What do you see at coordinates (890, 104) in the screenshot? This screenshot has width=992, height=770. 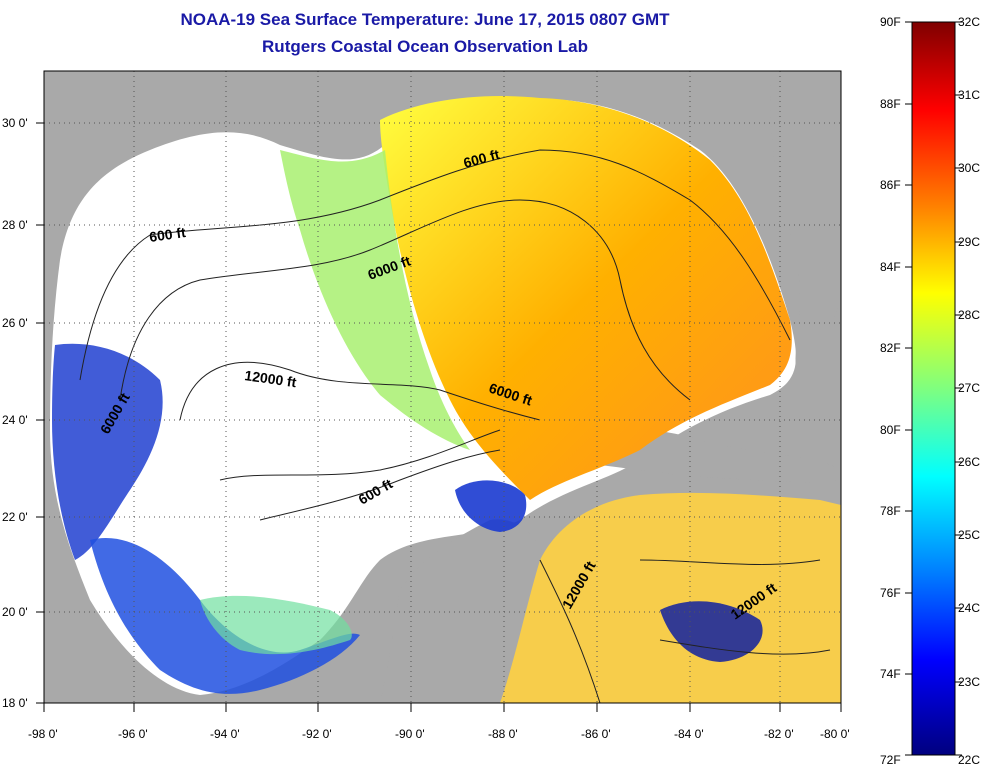 I see `colorbar-f-label: 88F` at bounding box center [890, 104].